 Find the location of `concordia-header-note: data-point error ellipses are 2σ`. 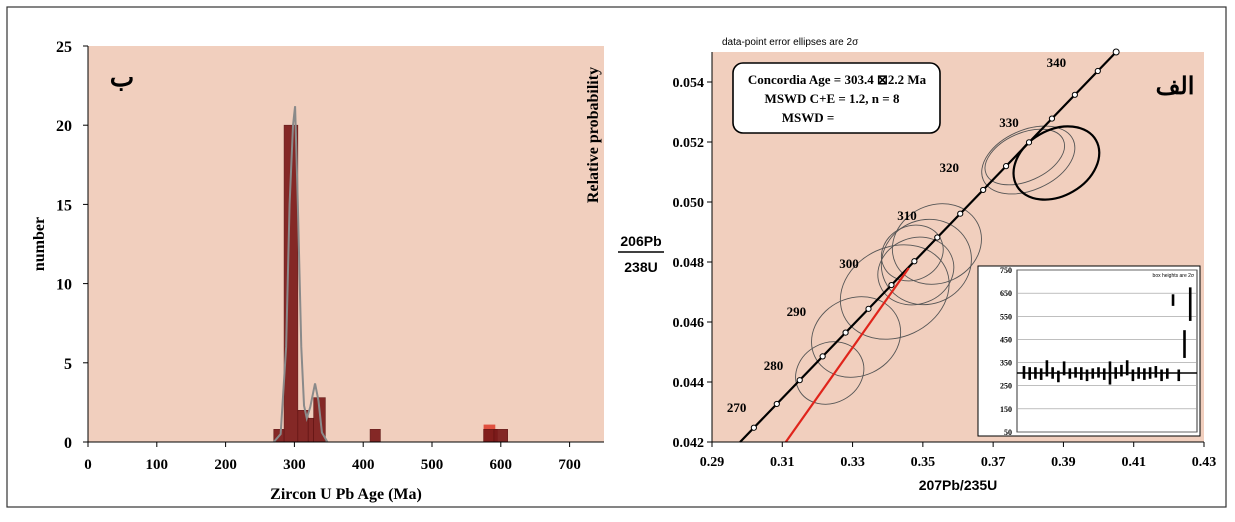

concordia-header-note: data-point error ellipses are 2σ is located at coordinates (790, 42).